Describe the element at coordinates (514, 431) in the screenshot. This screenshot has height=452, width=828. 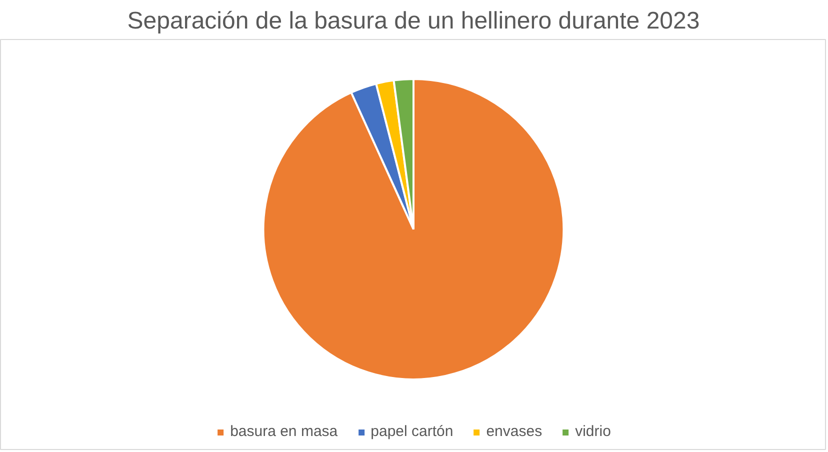
I see `legend-label: envases` at that location.